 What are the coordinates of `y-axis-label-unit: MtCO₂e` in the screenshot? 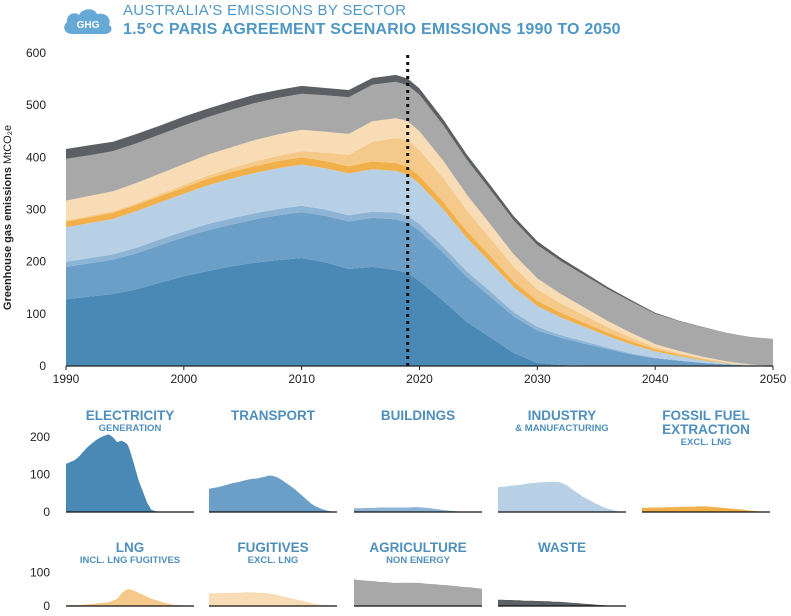 It's located at (8, 144).